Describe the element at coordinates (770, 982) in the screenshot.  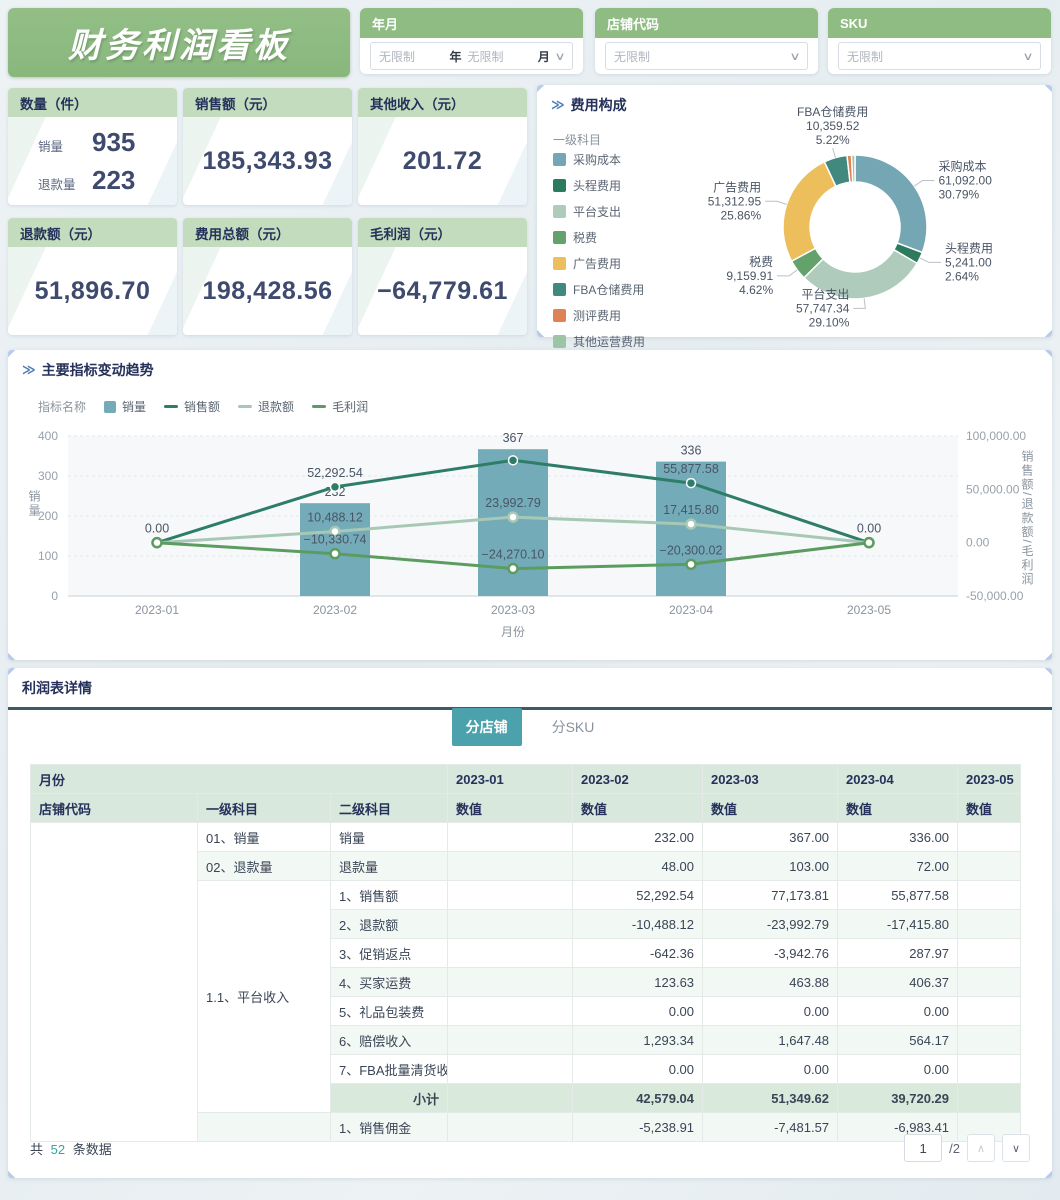
I see `cell-value-2: 463.88` at that location.